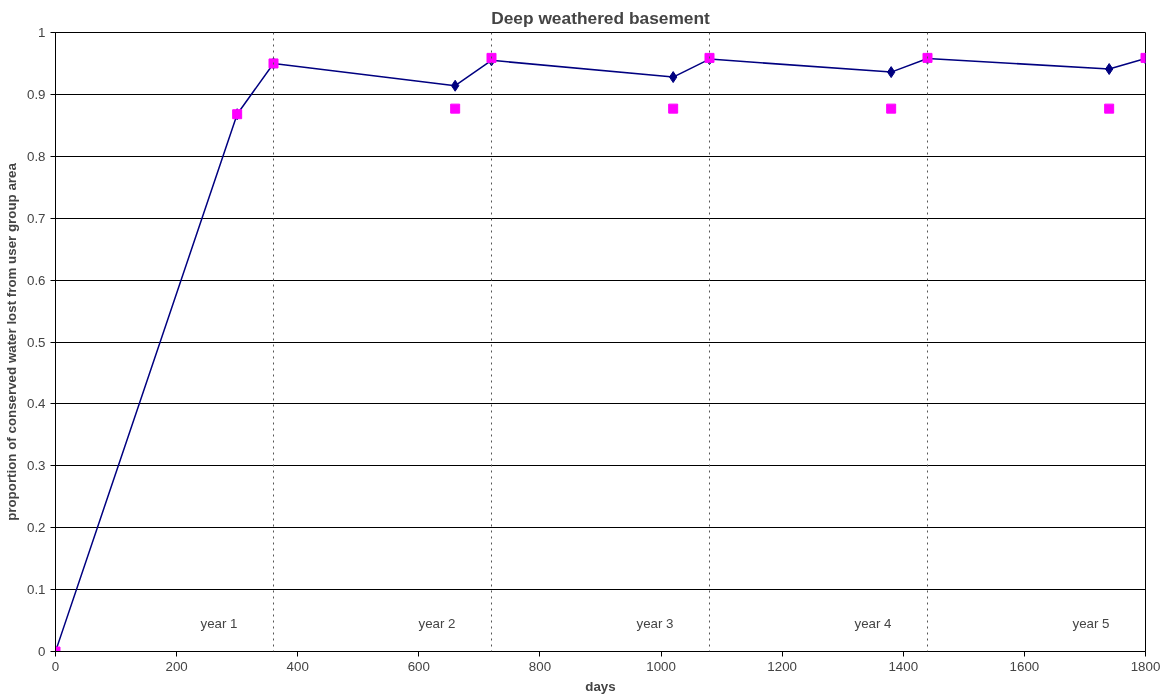  Describe the element at coordinates (176, 666) in the screenshot. I see `x-tick-label: 200` at that location.